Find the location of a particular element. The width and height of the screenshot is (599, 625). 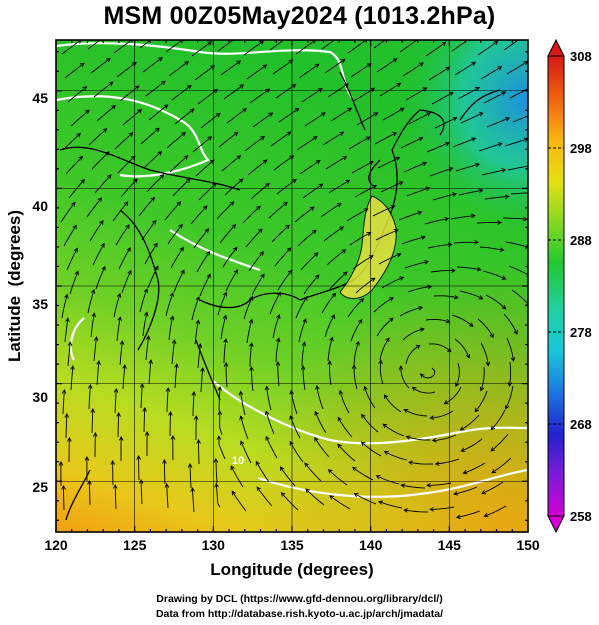

y-tick-label: 30 is located at coordinates (40, 397).